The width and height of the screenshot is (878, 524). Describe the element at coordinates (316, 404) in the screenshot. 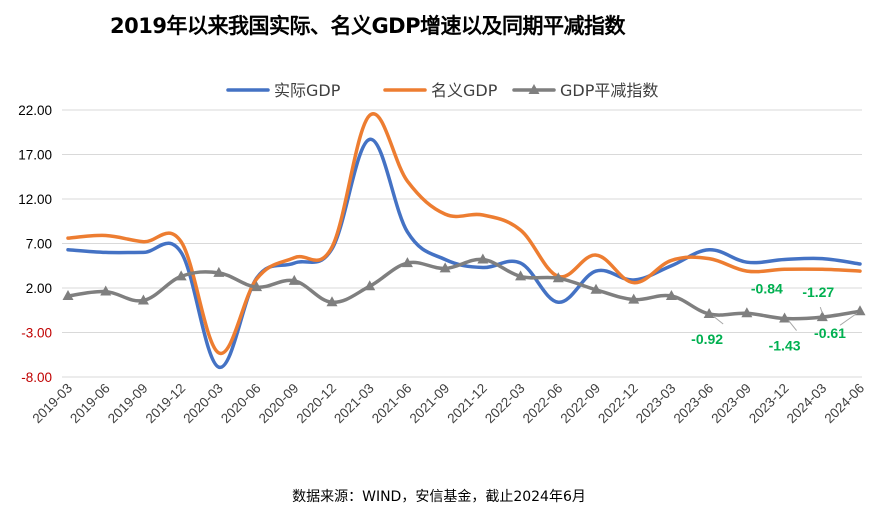

I see `x-tick-label: 2020-12` at that location.